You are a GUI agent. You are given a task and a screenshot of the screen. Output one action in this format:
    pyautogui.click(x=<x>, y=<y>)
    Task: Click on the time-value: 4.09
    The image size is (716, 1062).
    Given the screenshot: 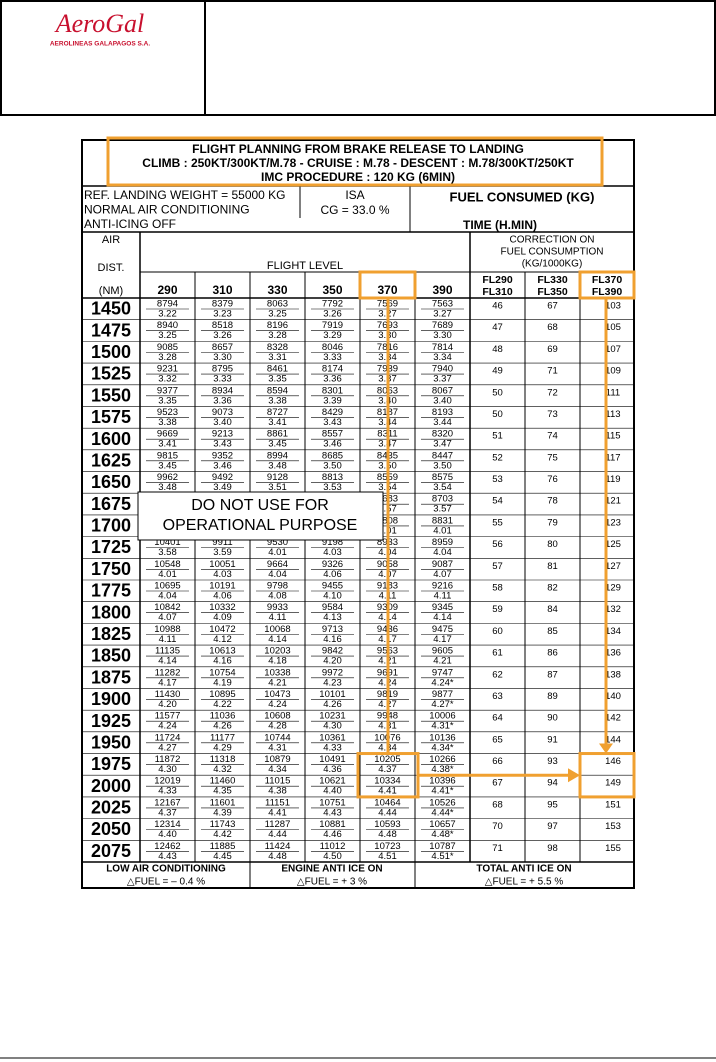 What is the action you would take?
    pyautogui.click(x=222, y=617)
    